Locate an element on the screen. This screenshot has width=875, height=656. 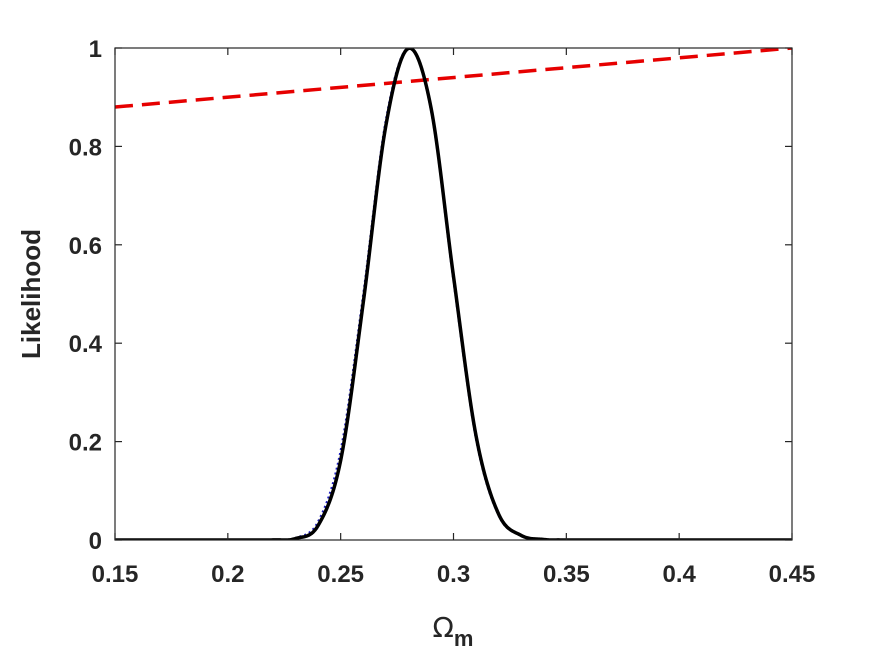
x-tick-label: 0.35 is located at coordinates (566, 574).